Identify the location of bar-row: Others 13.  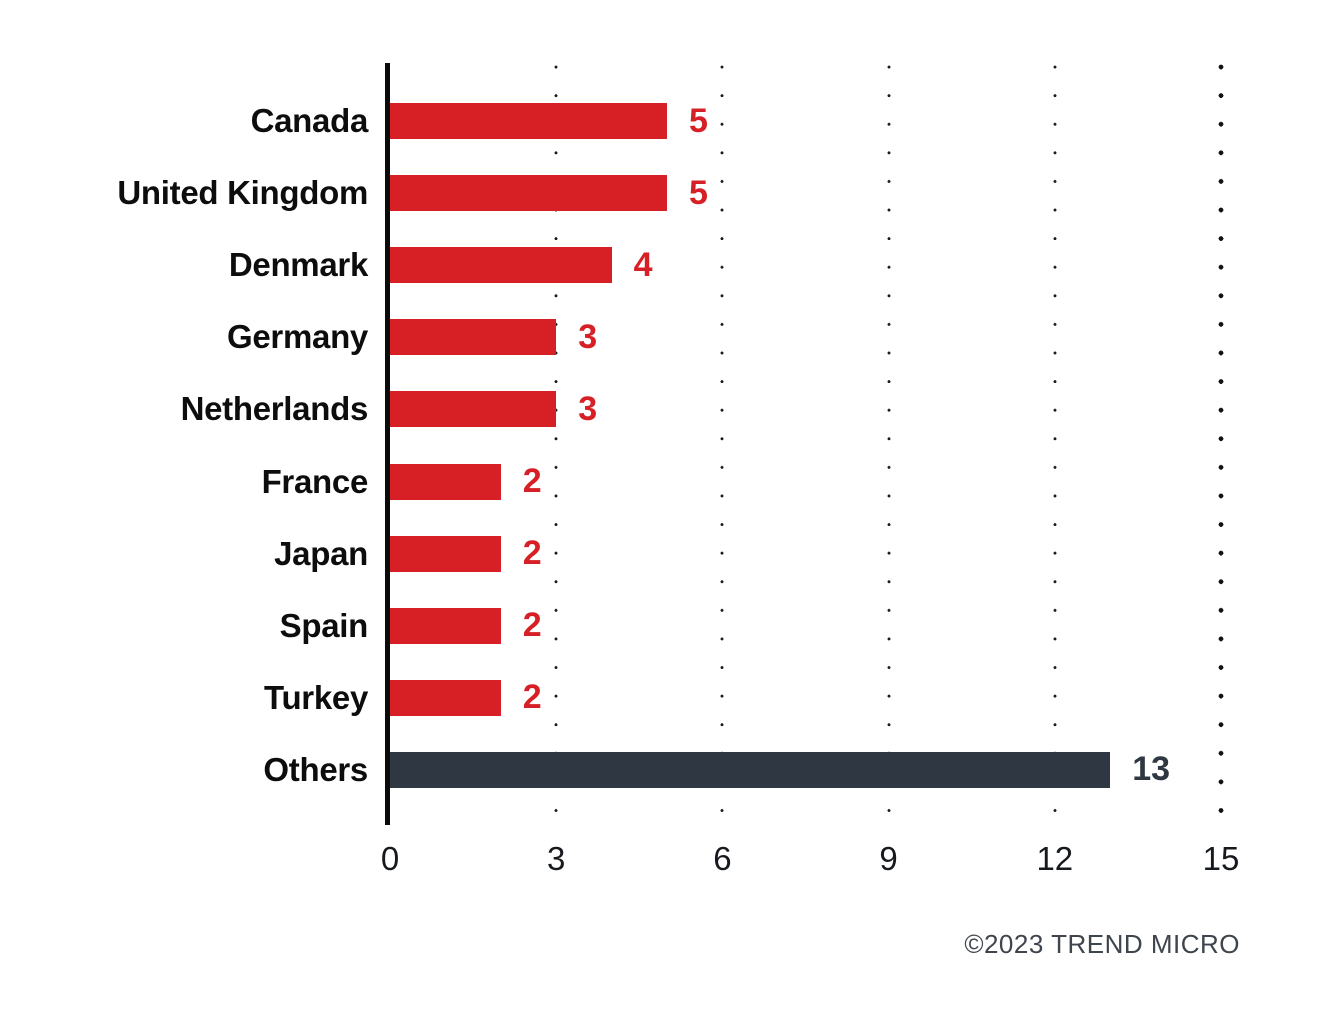
(672, 770).